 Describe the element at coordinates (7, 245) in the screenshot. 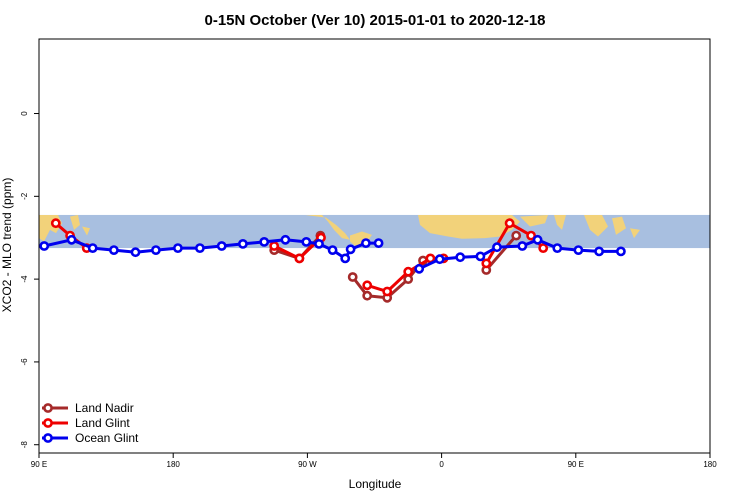

I see `y-axis-label: XCO2 - MLO trend (ppm)` at that location.